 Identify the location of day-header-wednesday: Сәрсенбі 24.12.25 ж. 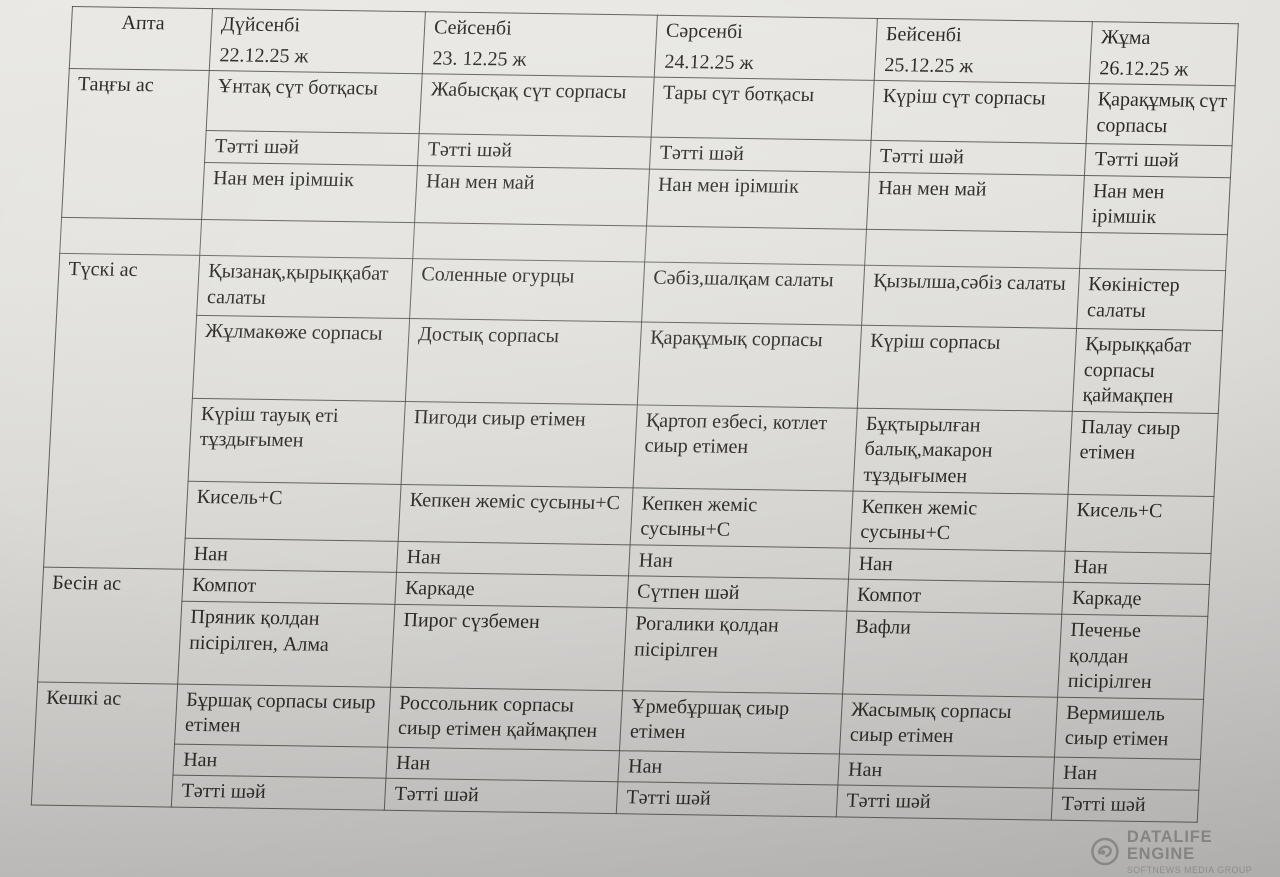
(766, 48).